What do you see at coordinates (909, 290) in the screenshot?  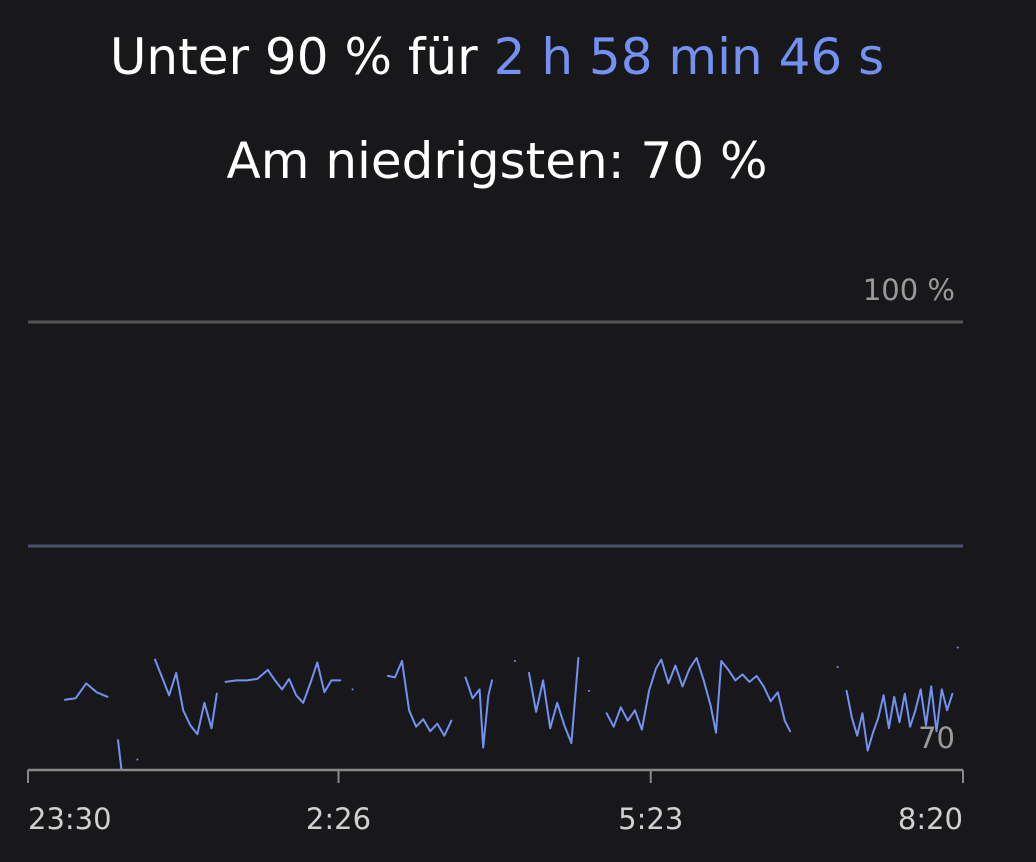 I see `y-tick-label: 100 %` at bounding box center [909, 290].